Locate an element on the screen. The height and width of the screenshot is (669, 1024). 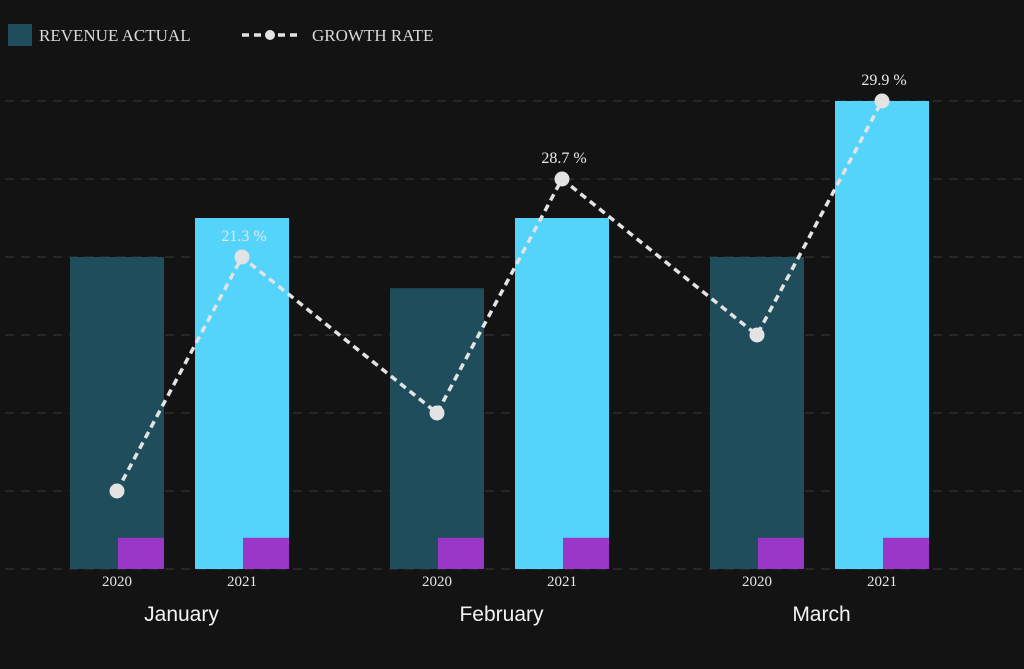
tick-label-month: February is located at coordinates (501, 614).